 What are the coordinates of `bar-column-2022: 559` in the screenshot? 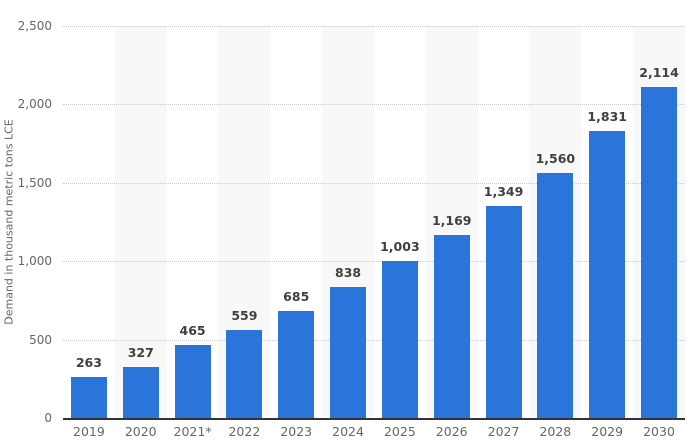 It's located at (244, 222).